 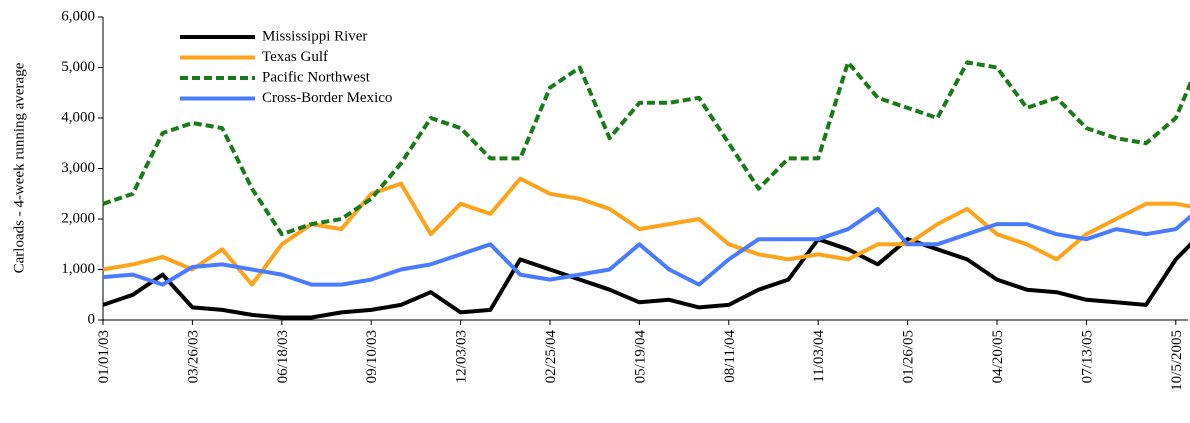 I want to click on y-tick-label: 2,000, so click(x=78, y=218).